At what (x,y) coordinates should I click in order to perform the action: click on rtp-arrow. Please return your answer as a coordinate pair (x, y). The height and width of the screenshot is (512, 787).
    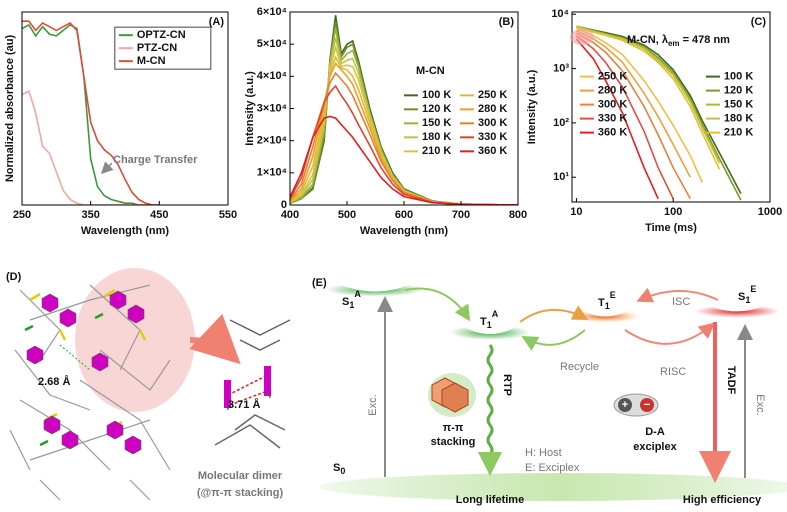
    Looking at the image, I should click on (490, 410).